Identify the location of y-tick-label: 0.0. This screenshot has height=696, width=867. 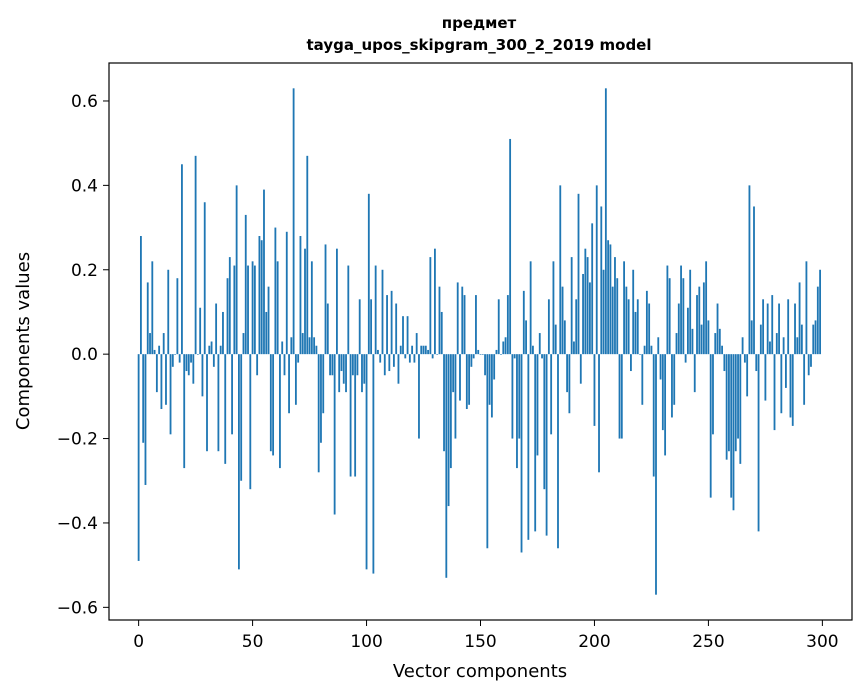
(84, 355).